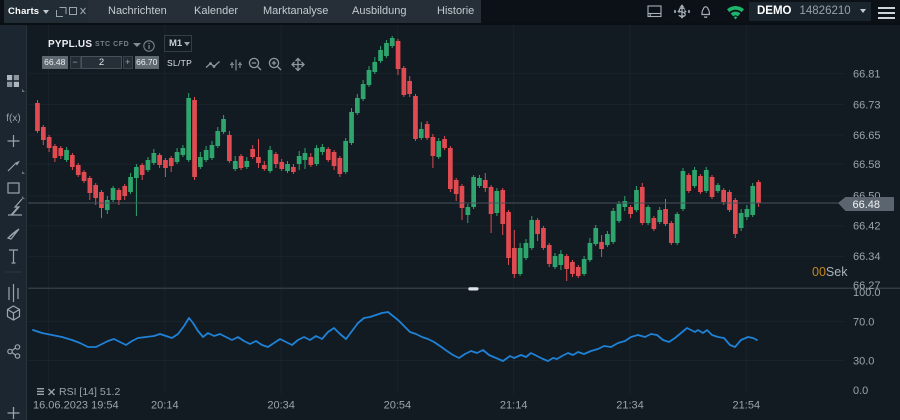  Describe the element at coordinates (860, 391) in the screenshot. I see `svg-text: 0.0` at that location.